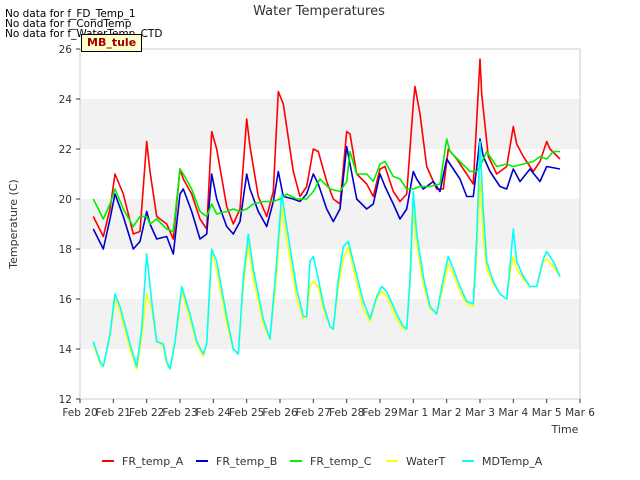 The image size is (640, 480). I want to click on legend-label: FR_temp_C, so click(341, 461).